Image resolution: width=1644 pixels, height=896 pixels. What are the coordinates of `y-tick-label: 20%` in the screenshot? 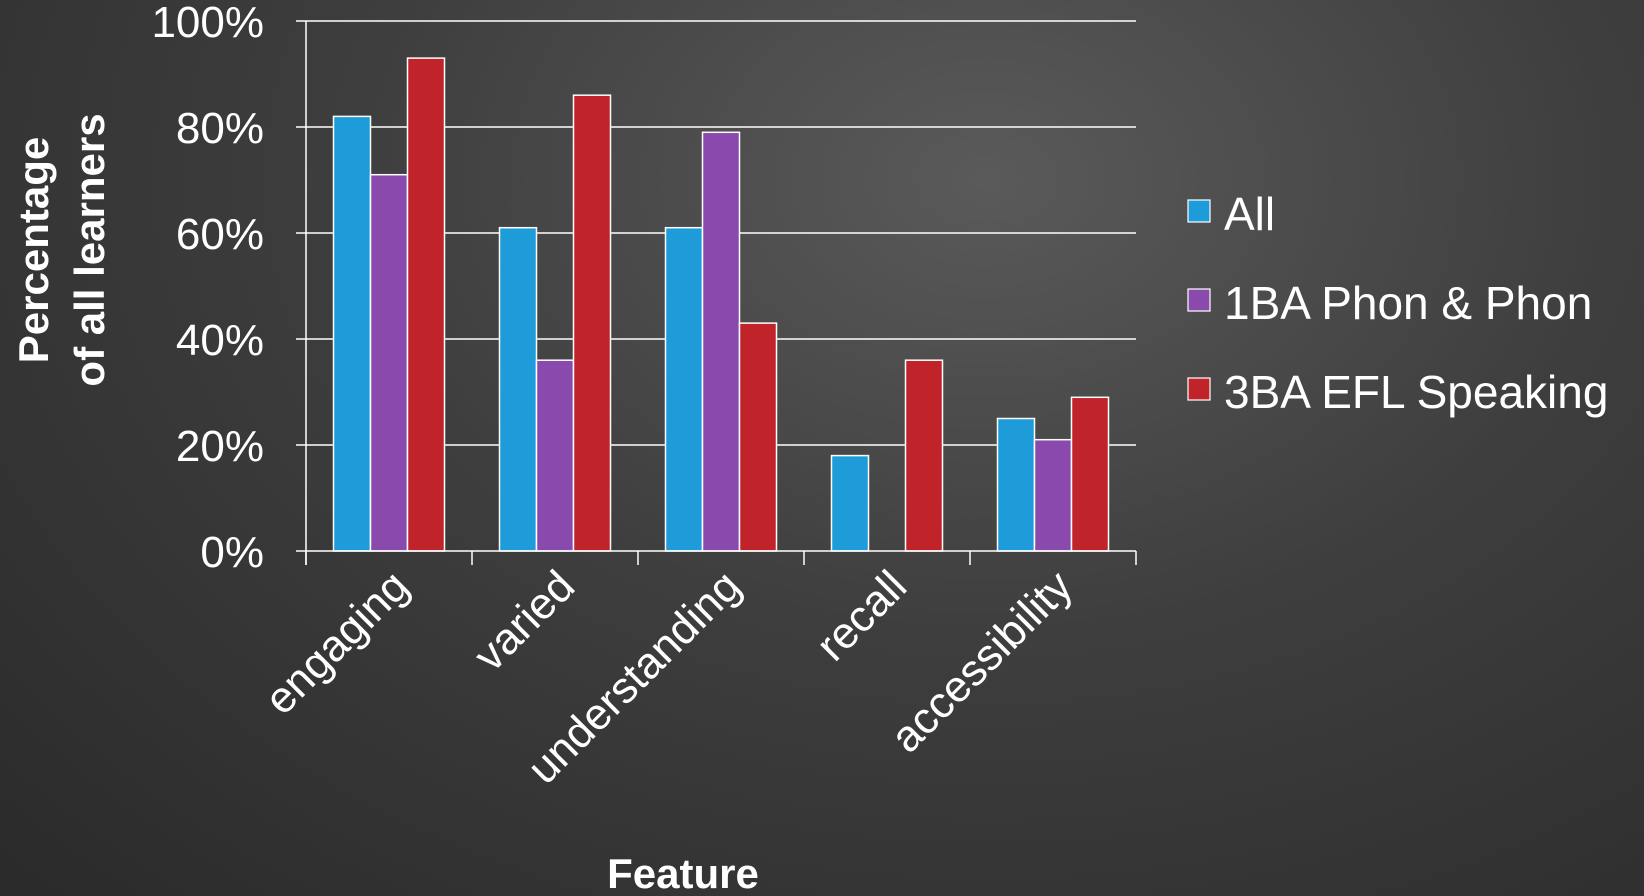 It's located at (220, 446).